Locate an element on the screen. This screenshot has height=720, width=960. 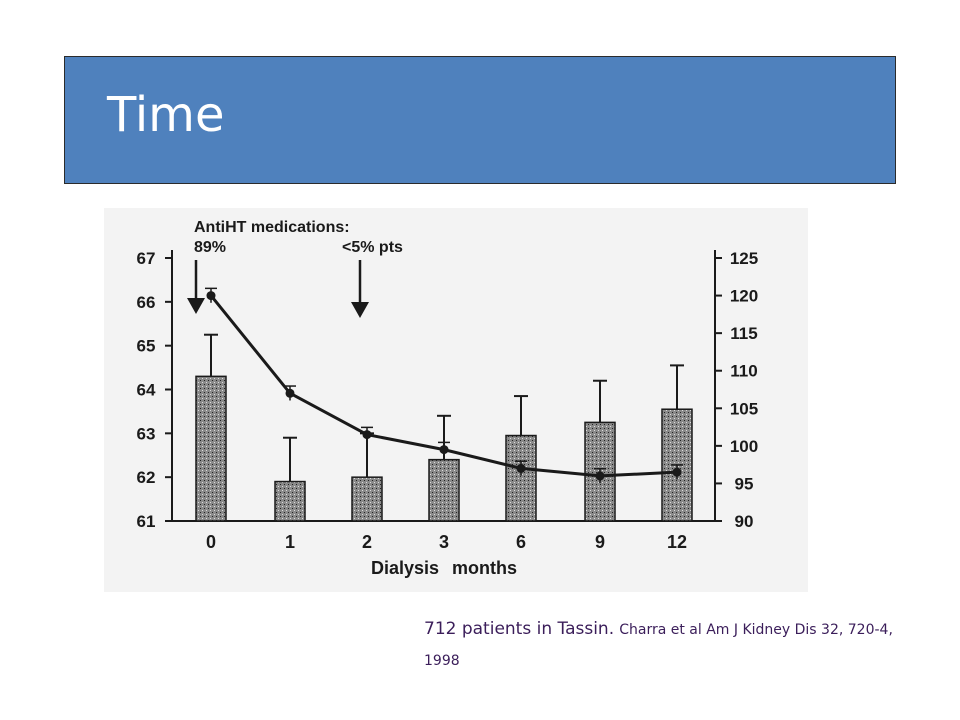
y-right-tick-label: 125 is located at coordinates (744, 258).